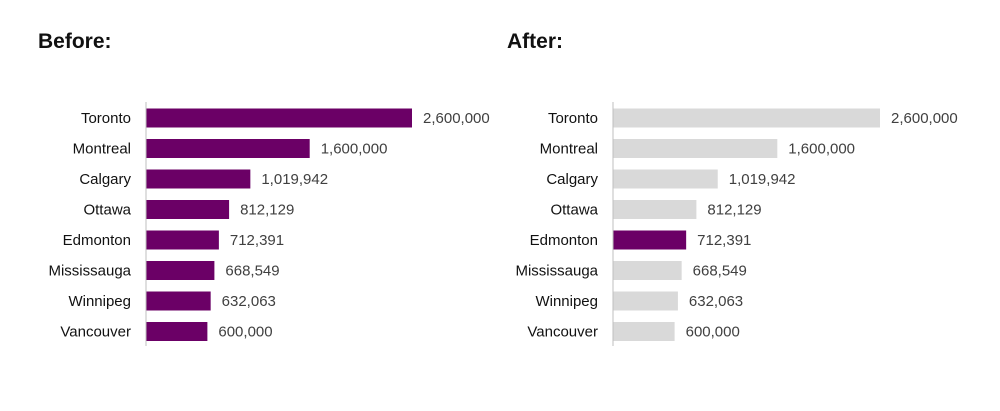 This screenshot has width=1000, height=411. What do you see at coordinates (75, 41) in the screenshot?
I see `chart-title-before: Before:` at bounding box center [75, 41].